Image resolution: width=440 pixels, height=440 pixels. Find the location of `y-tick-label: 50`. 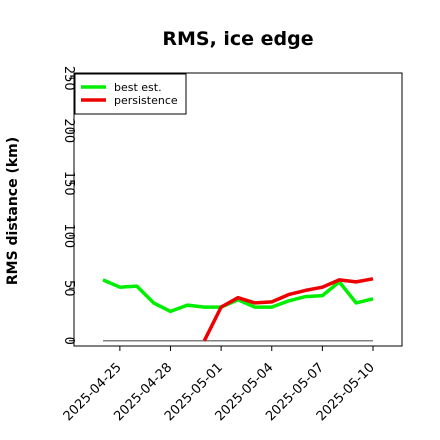

y-tick-label: 50 is located at coordinates (68, 288).